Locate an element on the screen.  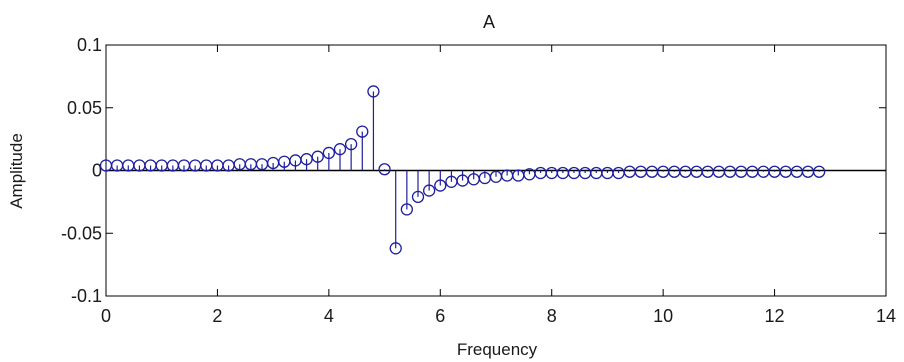
y-axis-label: Amplitude is located at coordinates (16, 171).